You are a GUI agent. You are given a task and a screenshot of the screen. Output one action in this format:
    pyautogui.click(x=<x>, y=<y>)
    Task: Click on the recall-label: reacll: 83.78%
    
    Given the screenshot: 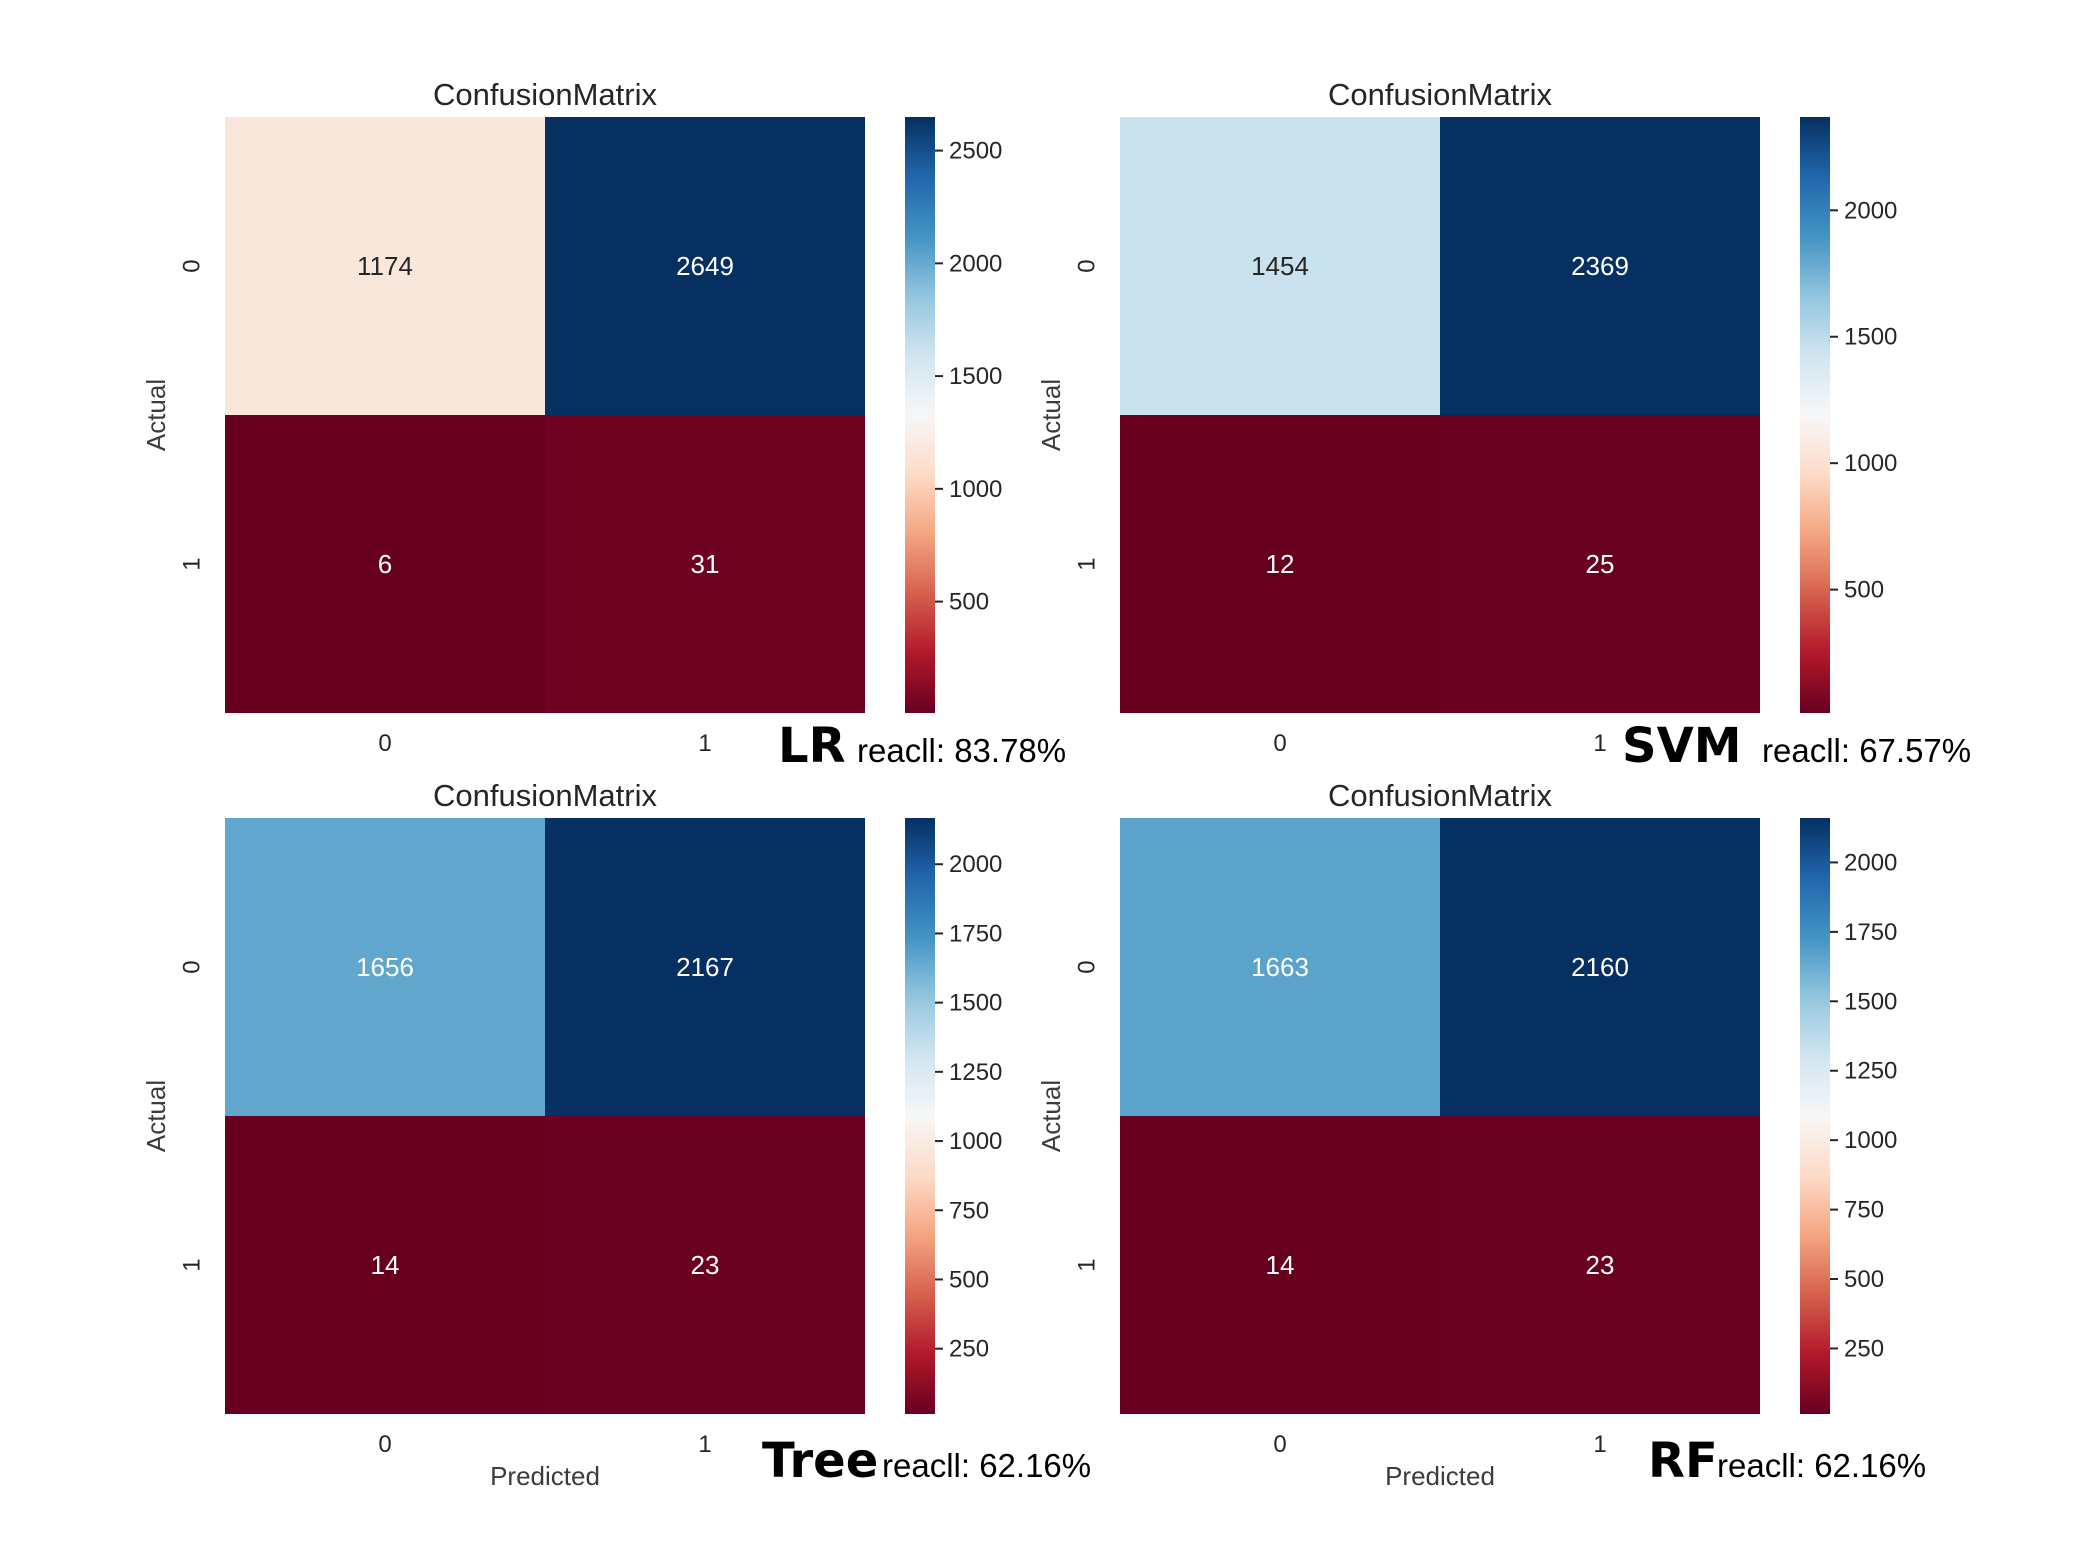 What is the action you would take?
    pyautogui.click(x=961, y=750)
    